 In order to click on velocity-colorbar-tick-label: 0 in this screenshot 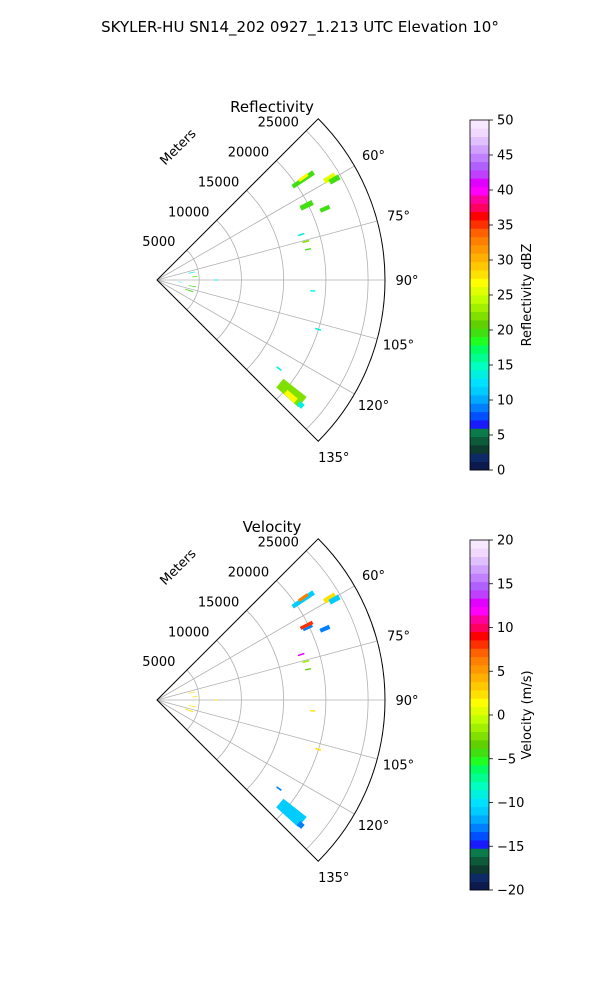, I will do `click(501, 716)`.